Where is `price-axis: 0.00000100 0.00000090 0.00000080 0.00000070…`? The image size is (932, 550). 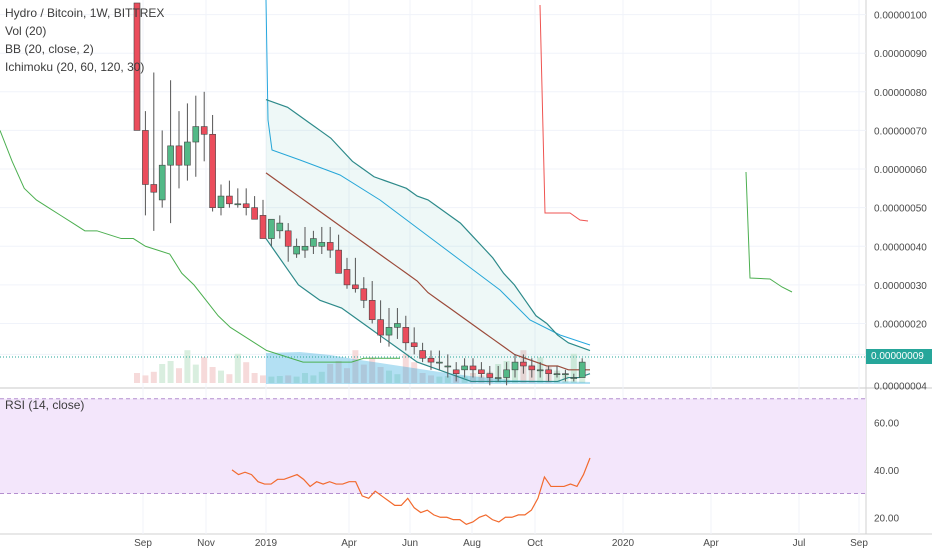
price-axis: 0.00000100 0.00000090 0.00000080 0.00000070… is located at coordinates (900, 268).